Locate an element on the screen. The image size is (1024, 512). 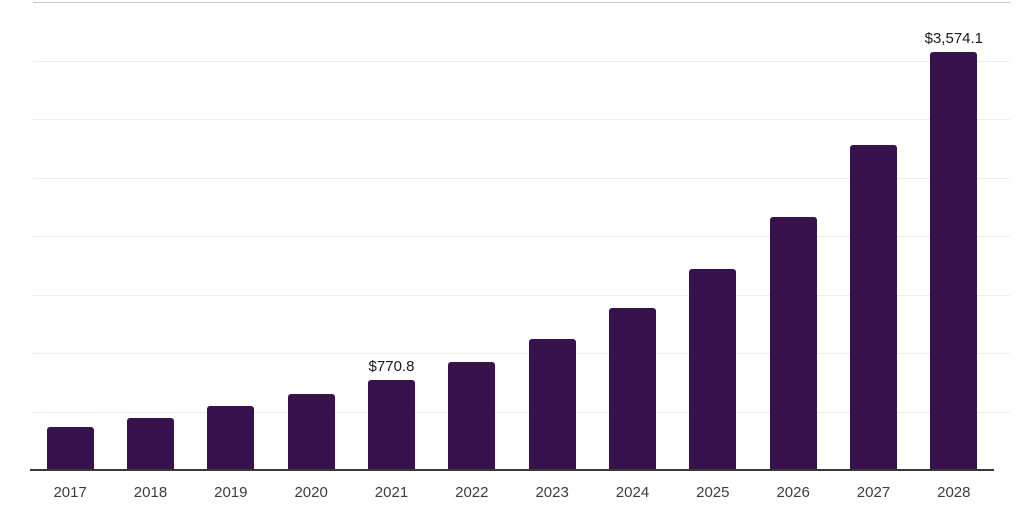
x-tick-label-2025: 2025 is located at coordinates (713, 492).